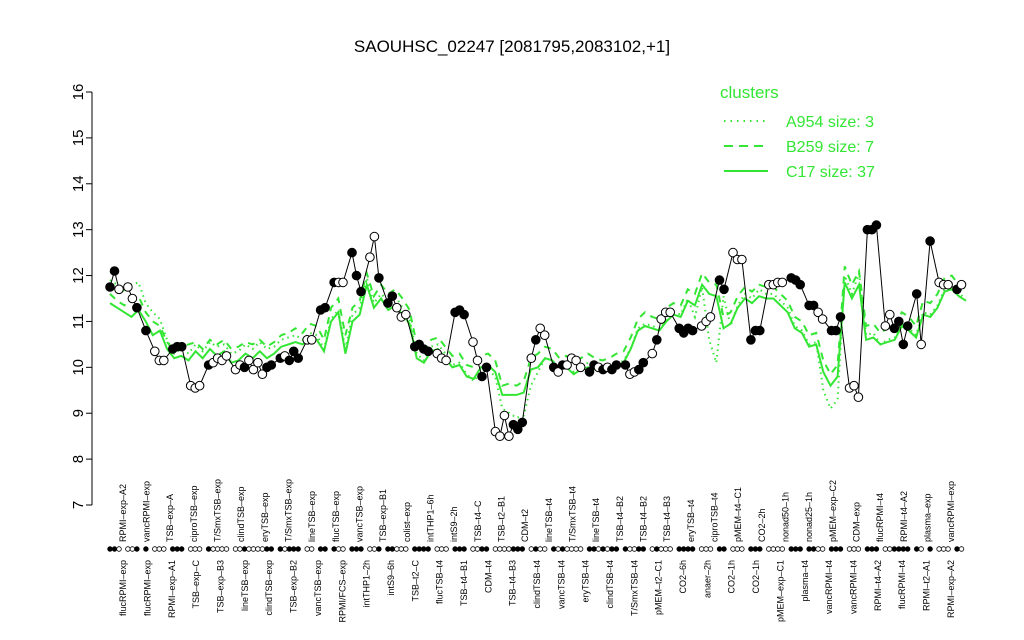 The width and height of the screenshot is (1024, 640). What do you see at coordinates (738, 514) in the screenshot?
I see `x-tick-label: pMEM–t4–C1` at bounding box center [738, 514].